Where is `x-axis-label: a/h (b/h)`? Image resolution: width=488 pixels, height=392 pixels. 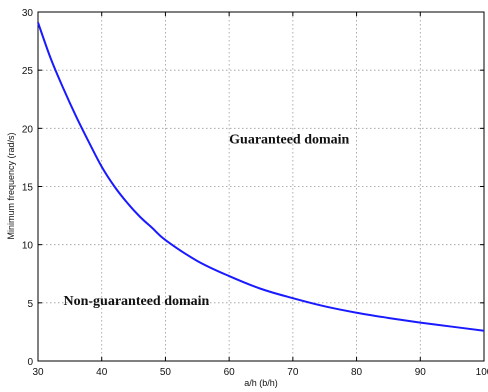 x-axis-label: a/h (b/h) is located at coordinates (261, 383).